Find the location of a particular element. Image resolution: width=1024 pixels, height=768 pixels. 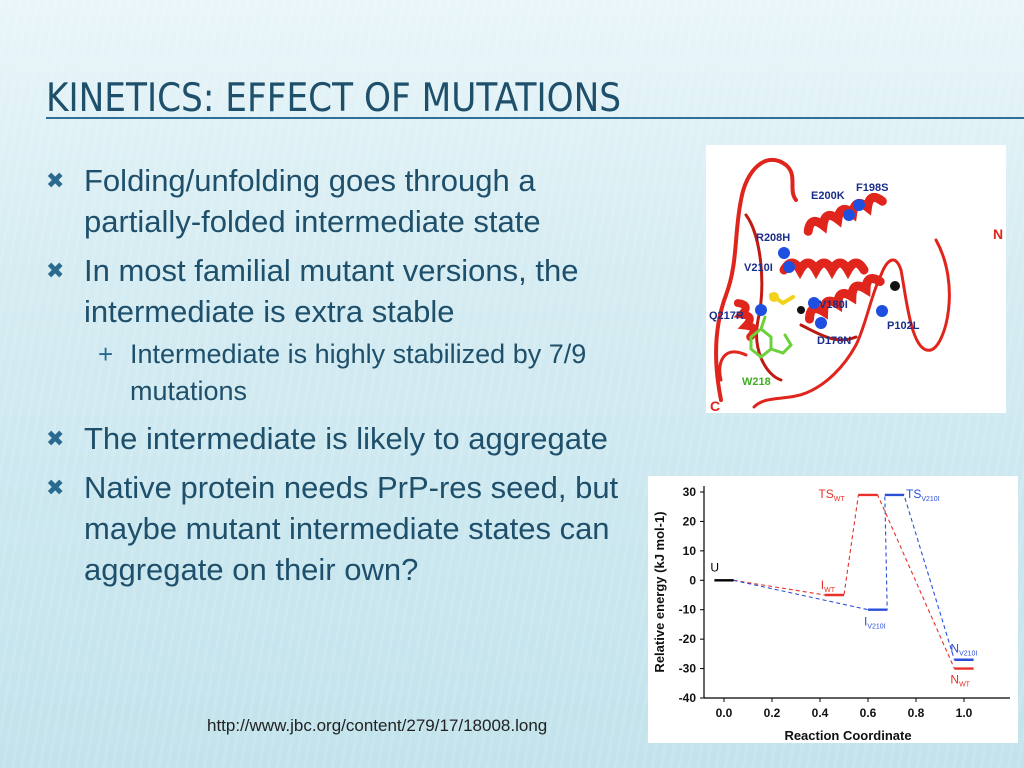

yellow-dot is located at coordinates (774, 297).